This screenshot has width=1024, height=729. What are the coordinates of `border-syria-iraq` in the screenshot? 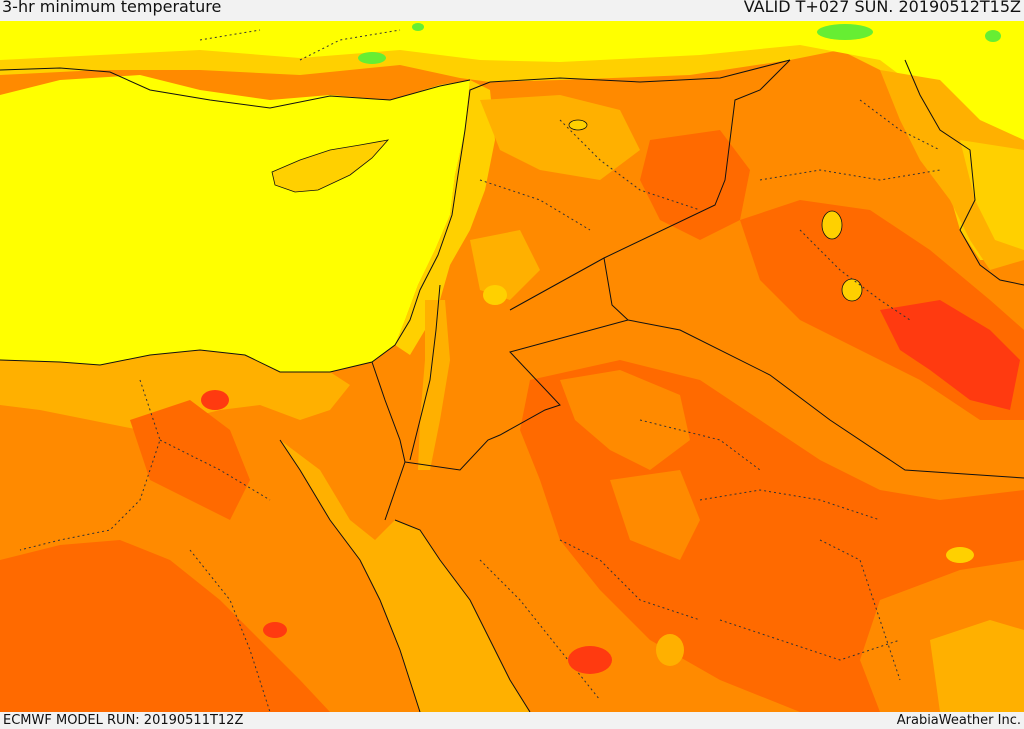 It's located at (650, 185).